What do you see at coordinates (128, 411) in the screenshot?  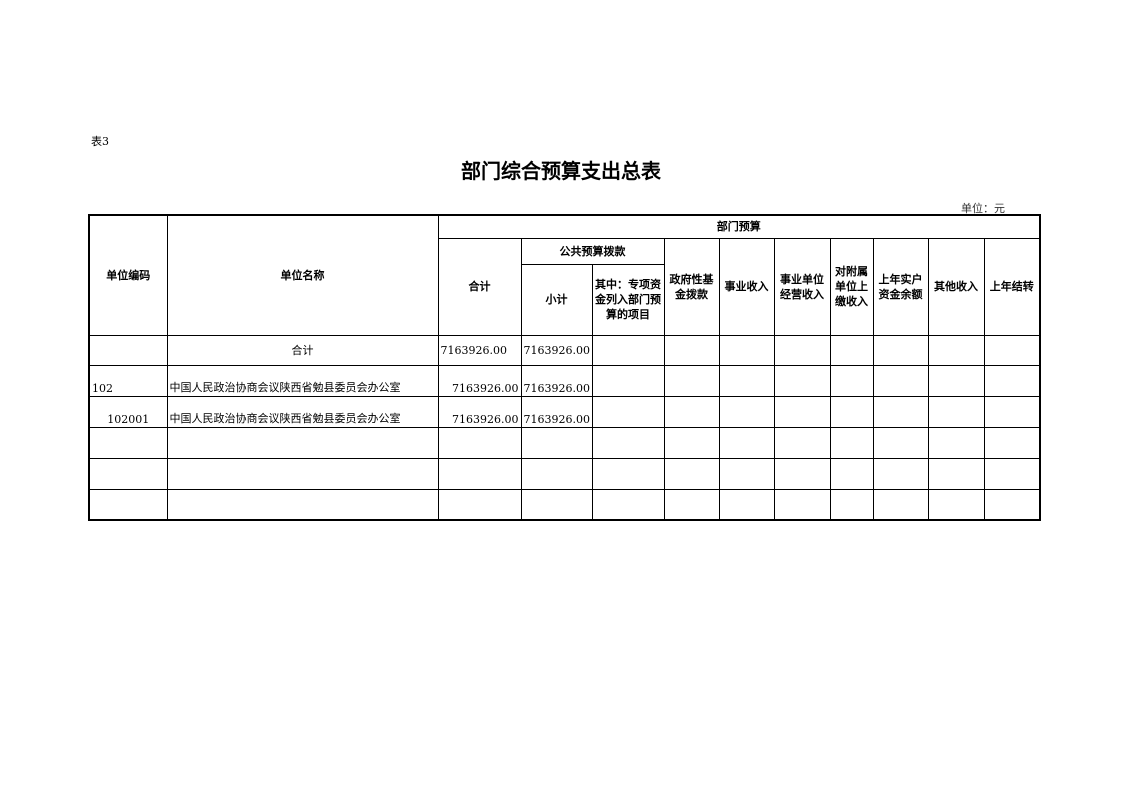 I see `row-code: 102001` at bounding box center [128, 411].